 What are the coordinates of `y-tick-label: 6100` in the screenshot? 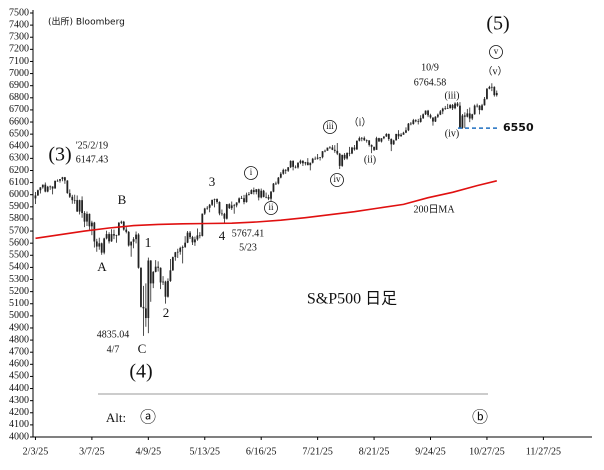 It's located at (19, 182).